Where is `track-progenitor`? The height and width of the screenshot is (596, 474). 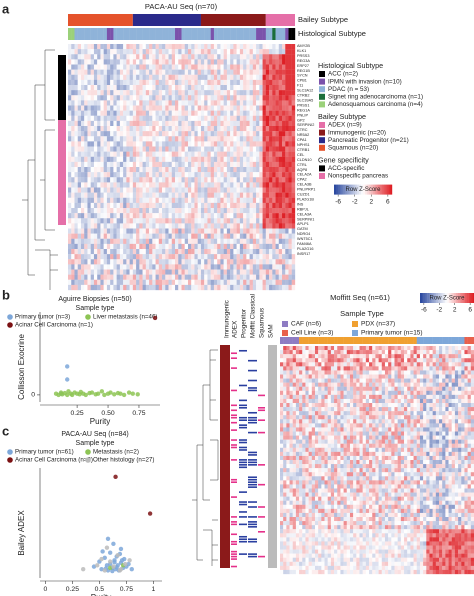 track-progenitor is located at coordinates (243, 420).